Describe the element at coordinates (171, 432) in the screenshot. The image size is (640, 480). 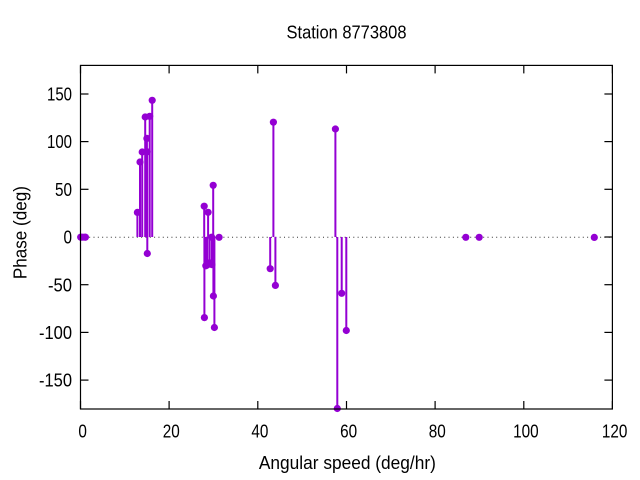
I see `svg-text: 20` at that location.